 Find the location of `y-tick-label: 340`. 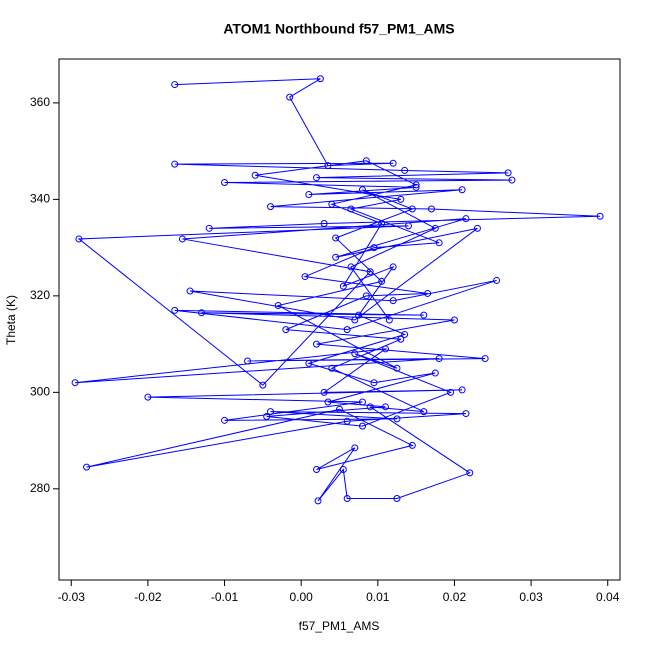

y-tick-label: 340 is located at coordinates (40, 199).